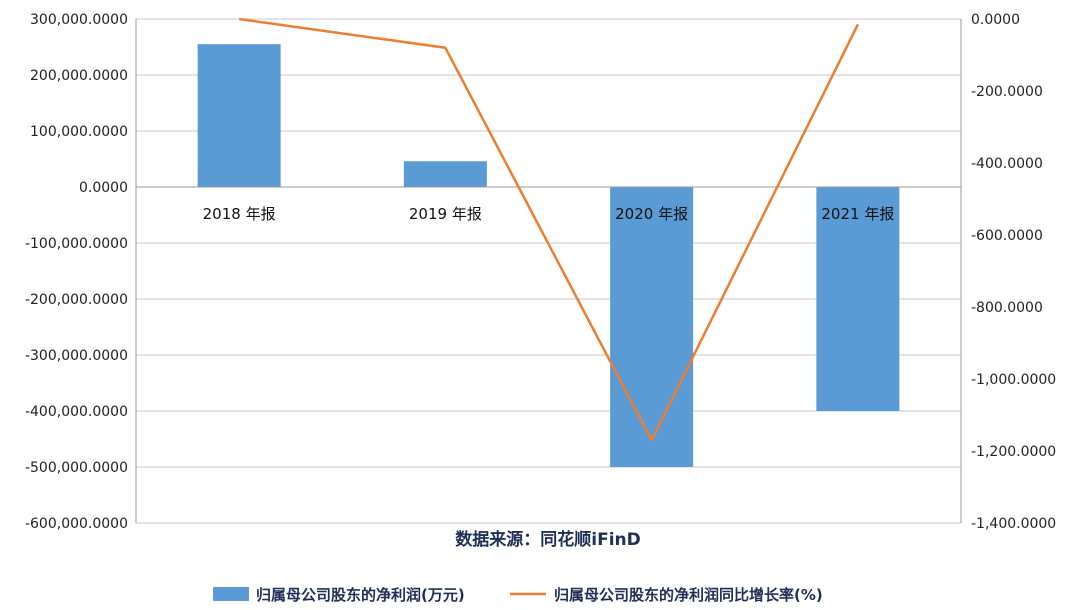  I want to click on left-tick-label: -100,000.0000, so click(76, 244).